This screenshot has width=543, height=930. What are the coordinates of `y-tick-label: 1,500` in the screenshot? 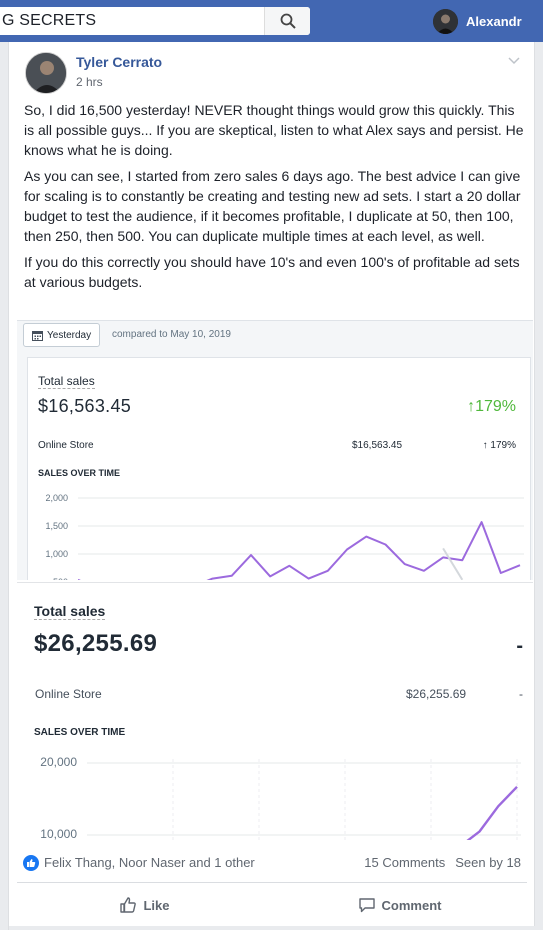 It's located at (56, 526).